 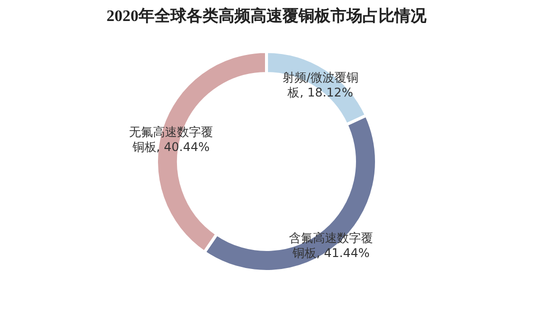 I want to click on slice-label: 射频/微波覆铜板, 18.12%, so click(x=320, y=85).